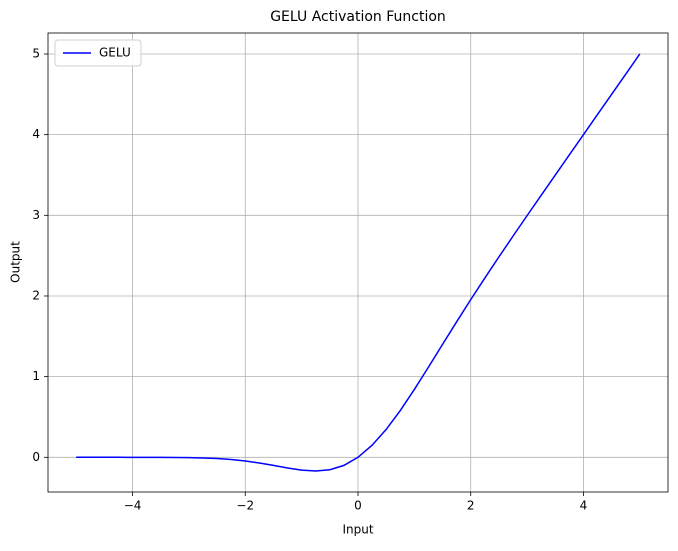  What do you see at coordinates (36, 134) in the screenshot?
I see `y-tick-label: 4` at bounding box center [36, 134].